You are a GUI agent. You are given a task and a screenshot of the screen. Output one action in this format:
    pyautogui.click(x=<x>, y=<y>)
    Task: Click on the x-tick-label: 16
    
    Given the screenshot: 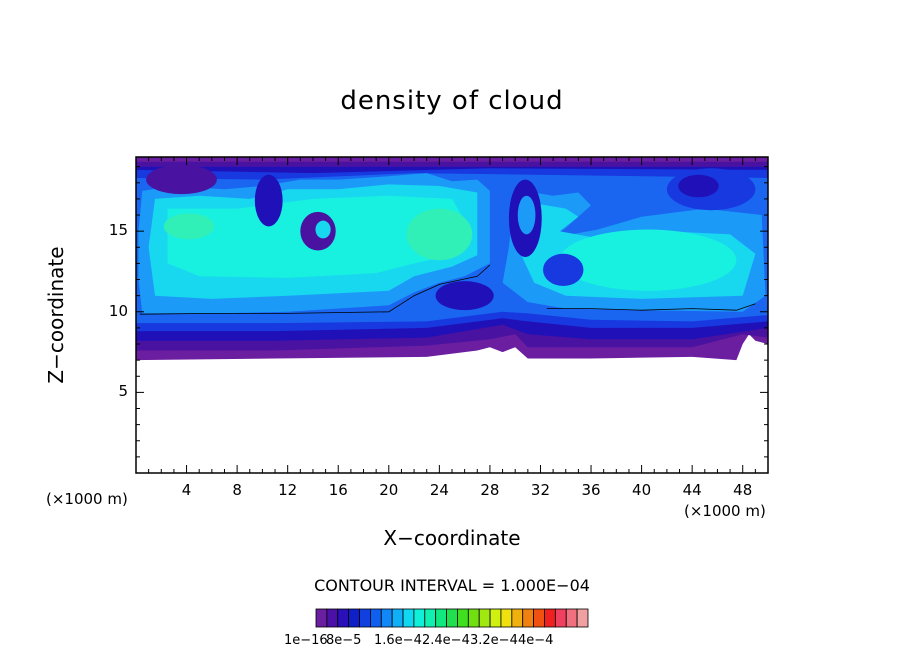 What is the action you would take?
    pyautogui.click(x=338, y=490)
    